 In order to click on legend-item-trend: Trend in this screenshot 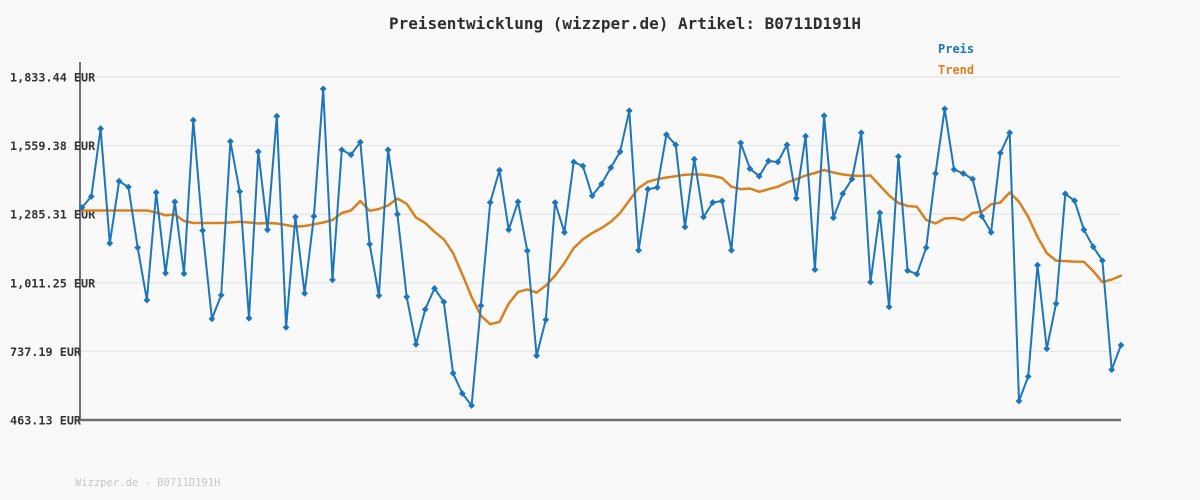, I will do `click(956, 70)`.